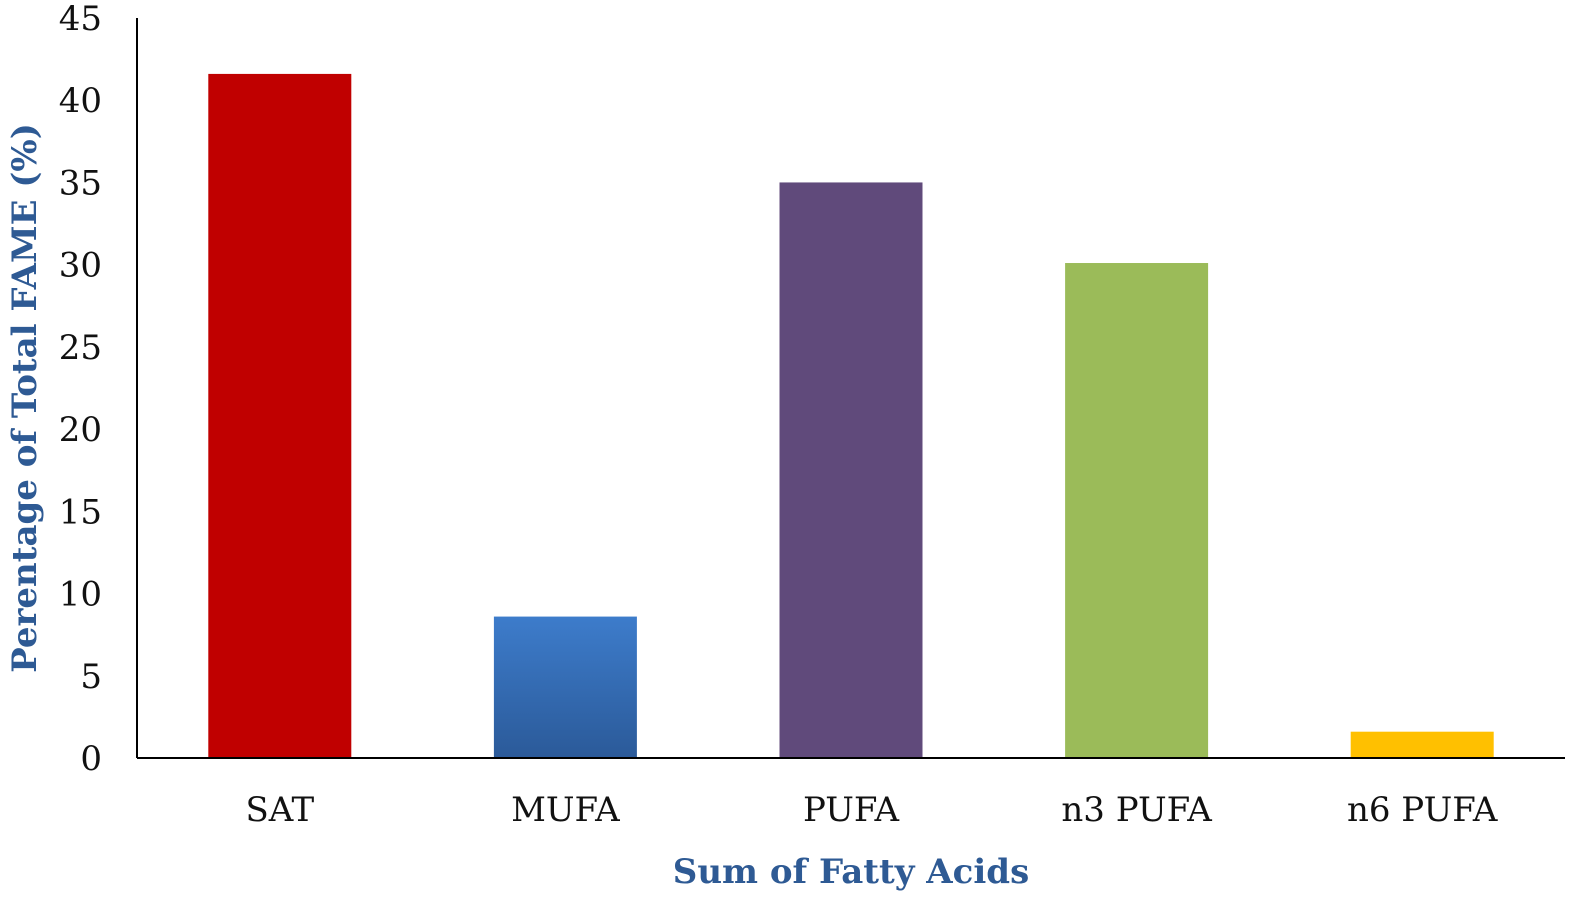 This screenshot has height=907, width=1584. Describe the element at coordinates (565, 687) in the screenshot. I see `bar-mufa` at that location.